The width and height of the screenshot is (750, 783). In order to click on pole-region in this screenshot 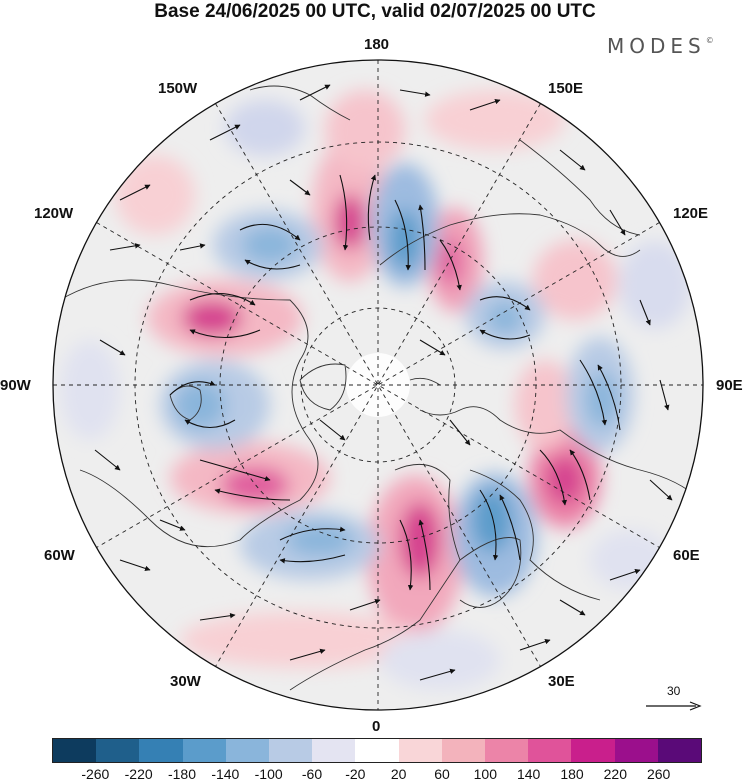, I will do `click(378, 385)`.